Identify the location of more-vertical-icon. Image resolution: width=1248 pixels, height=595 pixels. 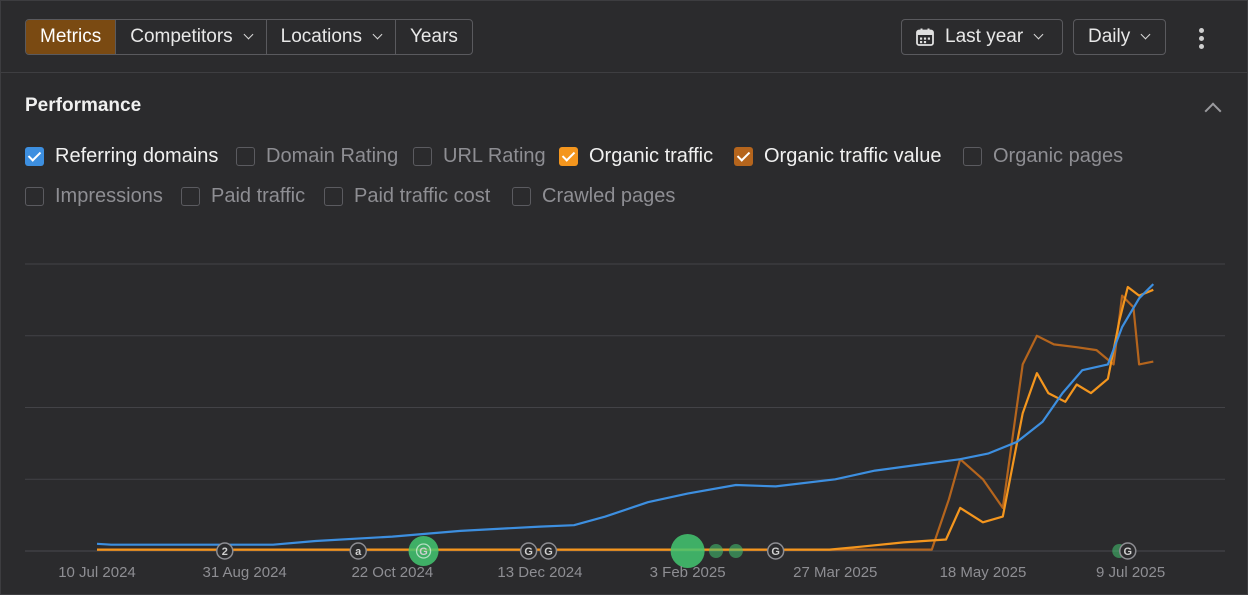
(1201, 38).